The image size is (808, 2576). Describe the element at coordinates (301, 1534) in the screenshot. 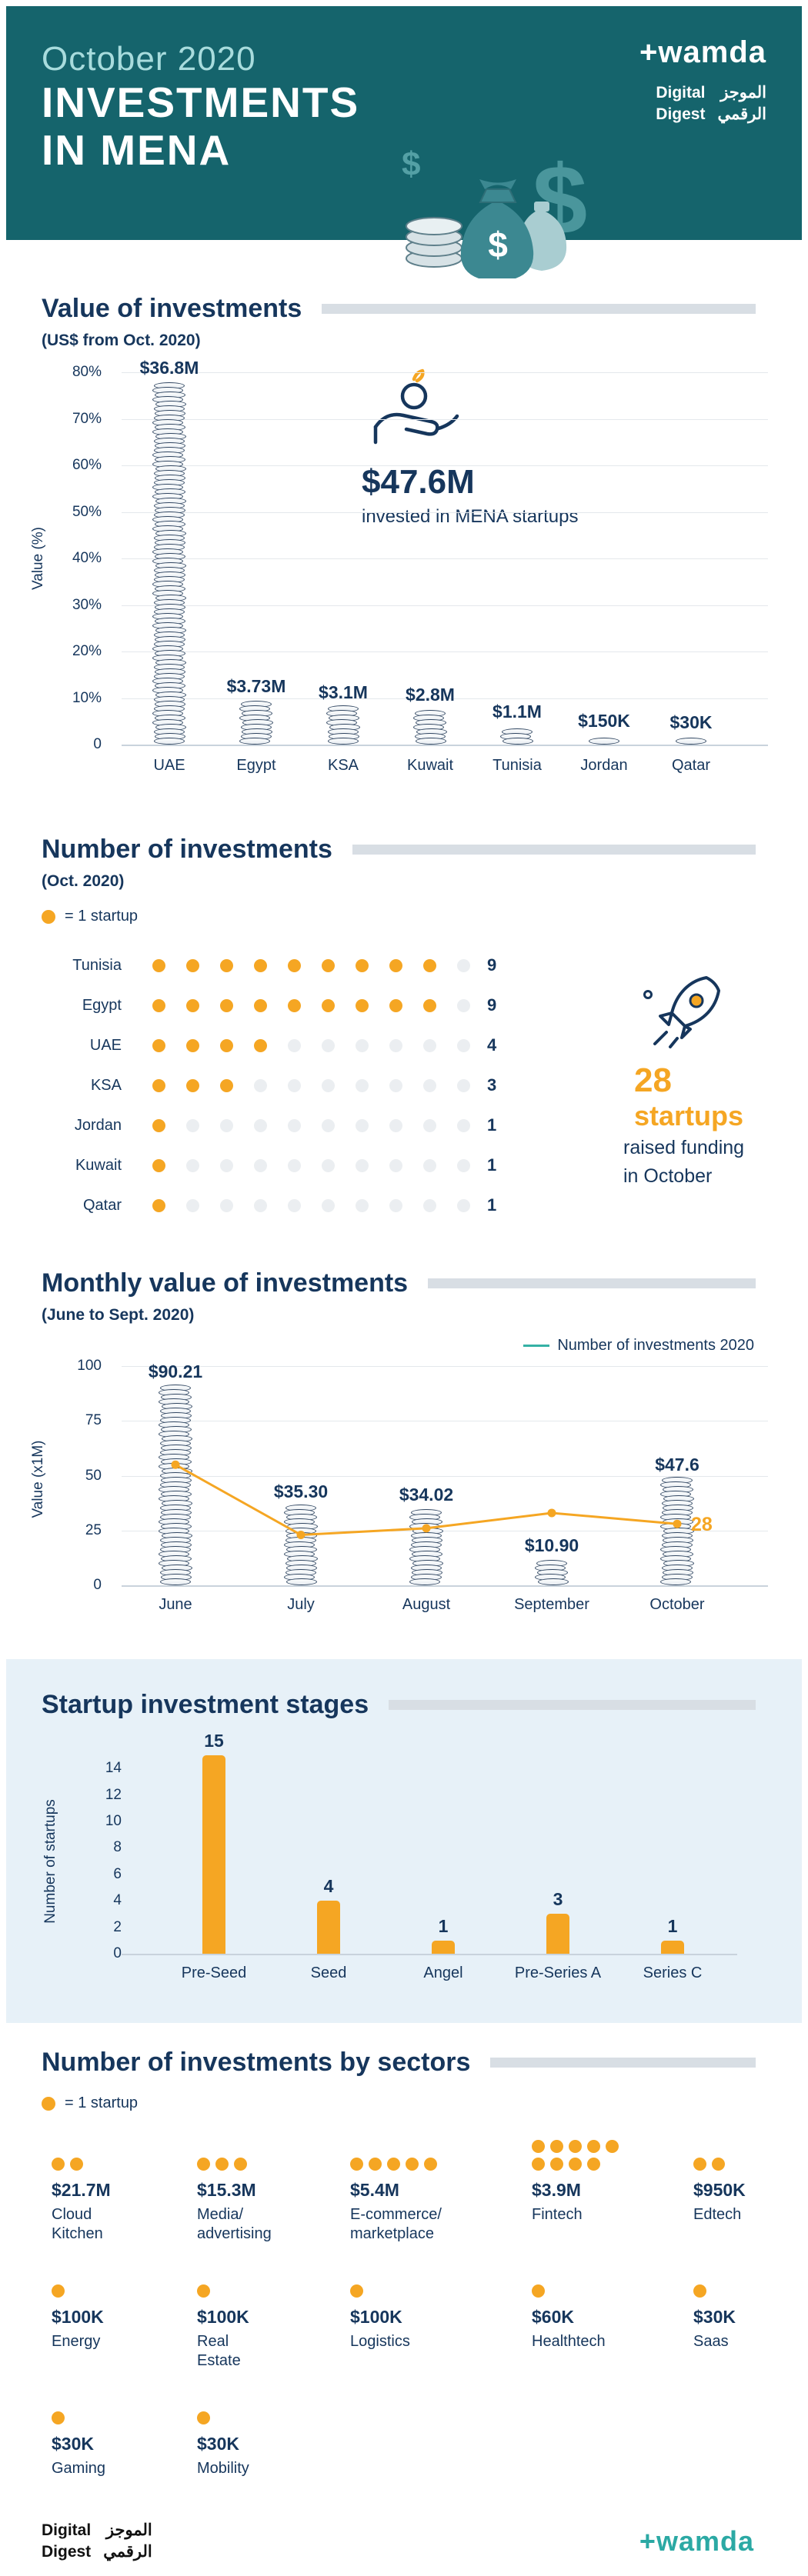

I see `line-point` at that location.